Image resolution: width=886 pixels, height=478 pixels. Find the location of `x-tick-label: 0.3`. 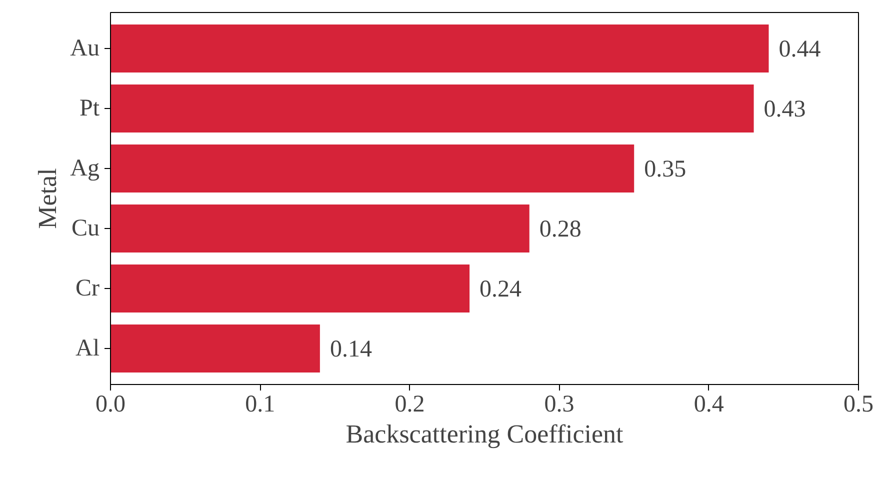

x-tick-label: 0.3 is located at coordinates (559, 405).